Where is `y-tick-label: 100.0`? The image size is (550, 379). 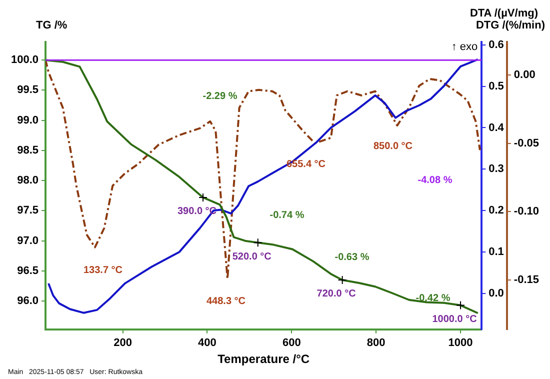 y-tick-label: 100.0 is located at coordinates (24, 60).